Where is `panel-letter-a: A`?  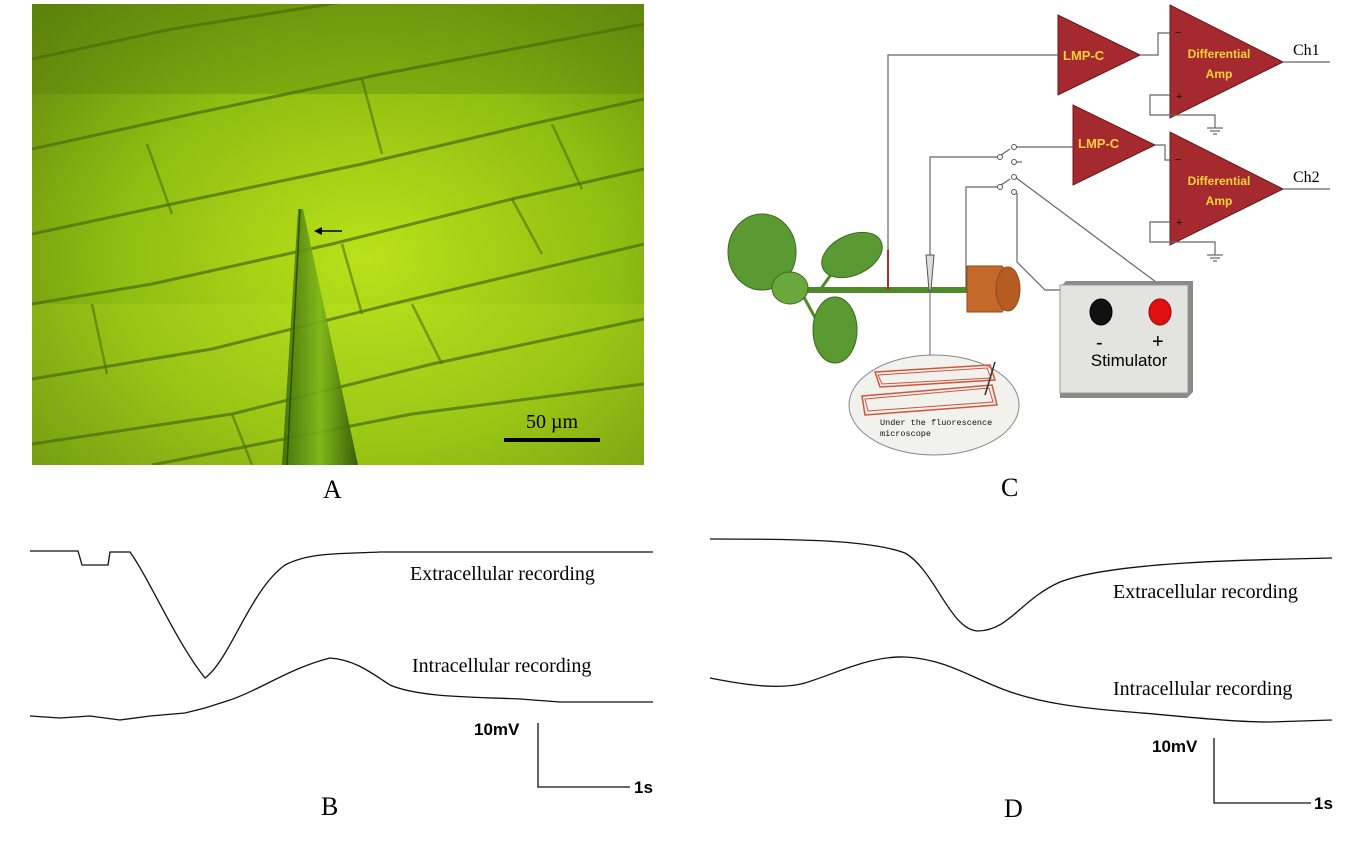
panel-letter-a: A is located at coordinates (332, 489).